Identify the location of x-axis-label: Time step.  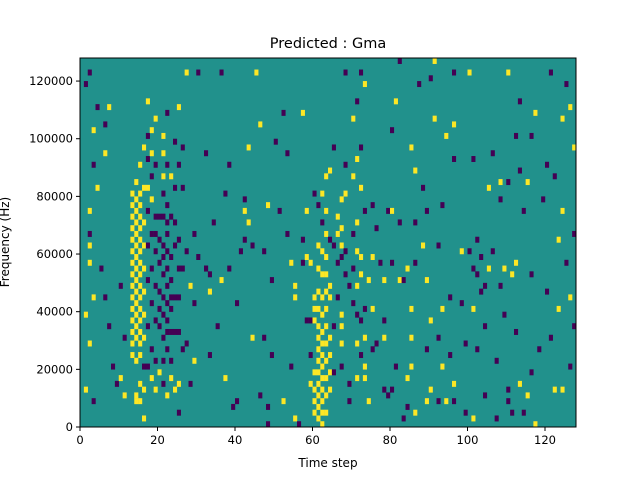
(327, 463).